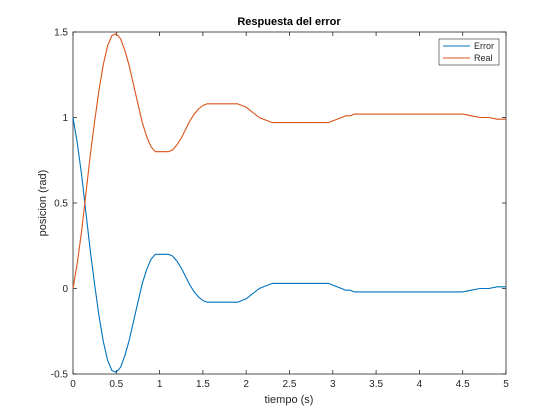 The image size is (560, 420). I want to click on x-tick-label: 2, so click(246, 384).